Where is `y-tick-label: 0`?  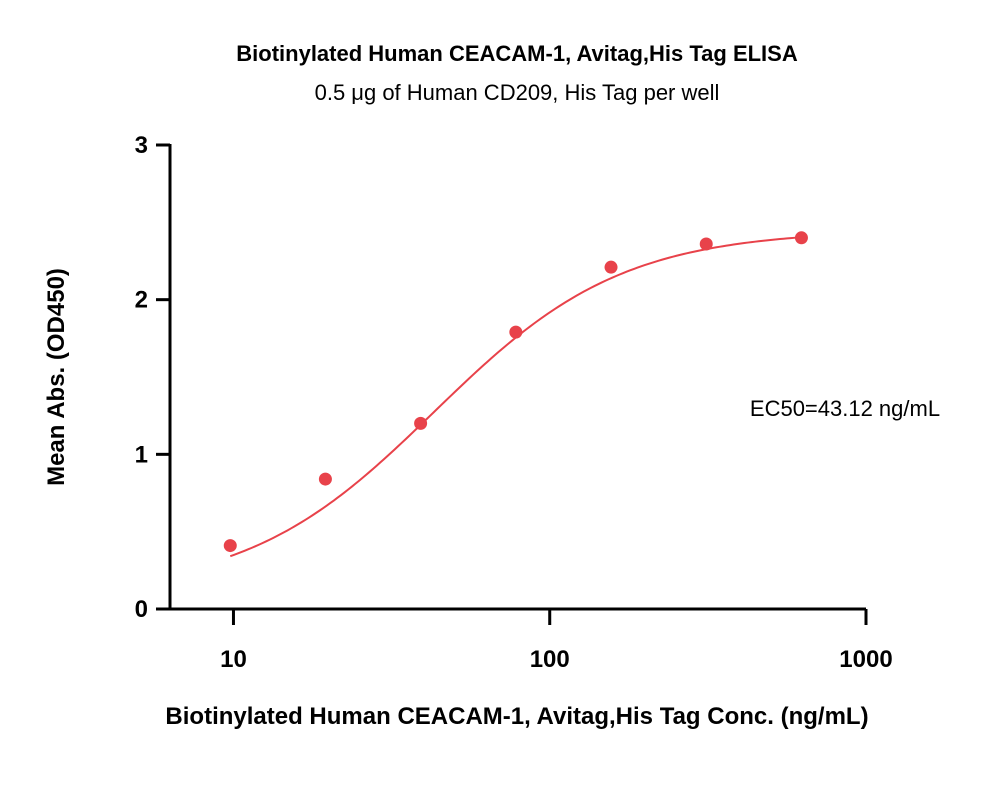 y-tick-label: 0 is located at coordinates (141, 609).